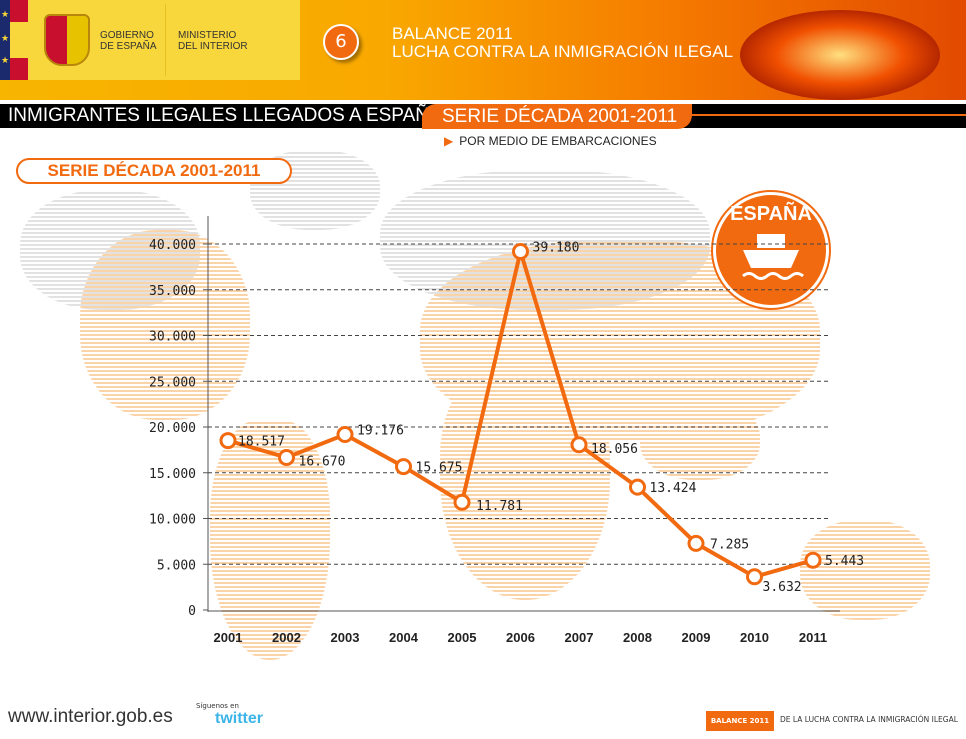  Describe the element at coordinates (14, 40) in the screenshot. I see `eu-flag-icon: ★ ★ ★` at that location.